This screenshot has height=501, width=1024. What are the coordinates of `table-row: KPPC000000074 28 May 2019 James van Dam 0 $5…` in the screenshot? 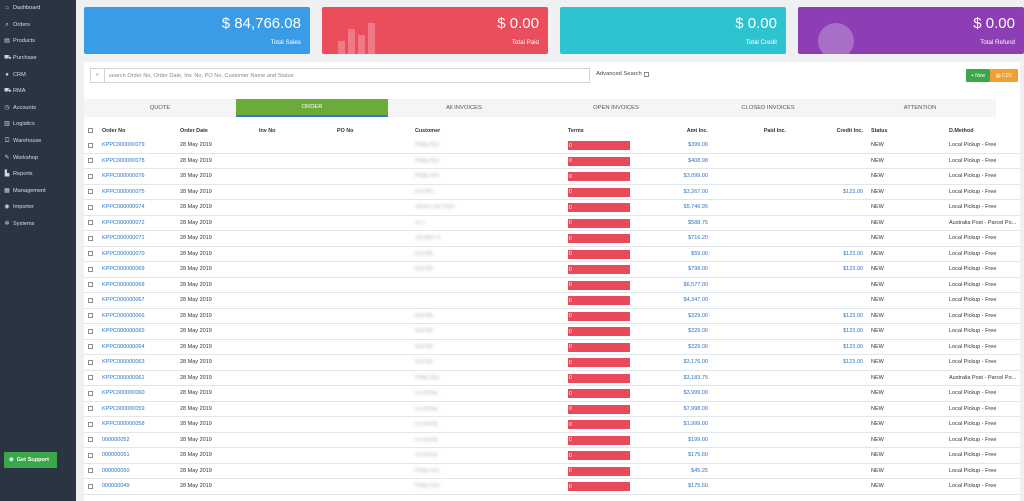 It's located at (552, 208).